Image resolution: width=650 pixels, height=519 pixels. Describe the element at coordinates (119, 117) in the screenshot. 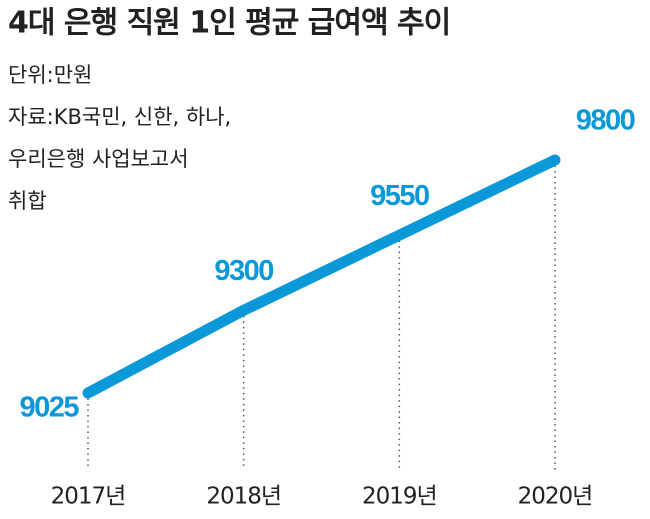

I see `note: 자료:KB국민, 신한, 하나,` at that location.